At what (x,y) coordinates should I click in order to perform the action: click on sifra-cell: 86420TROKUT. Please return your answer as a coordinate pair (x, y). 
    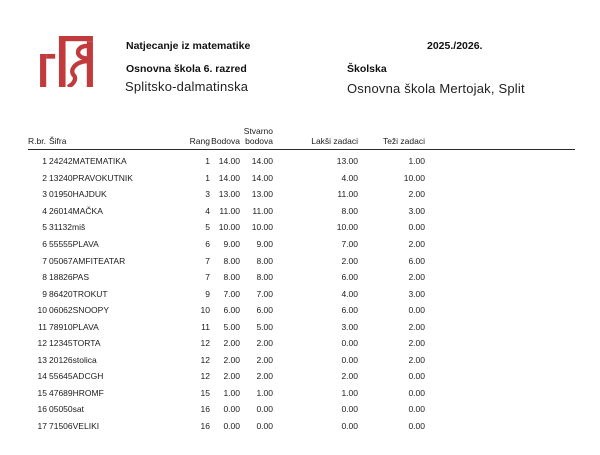
    Looking at the image, I should click on (78, 293).